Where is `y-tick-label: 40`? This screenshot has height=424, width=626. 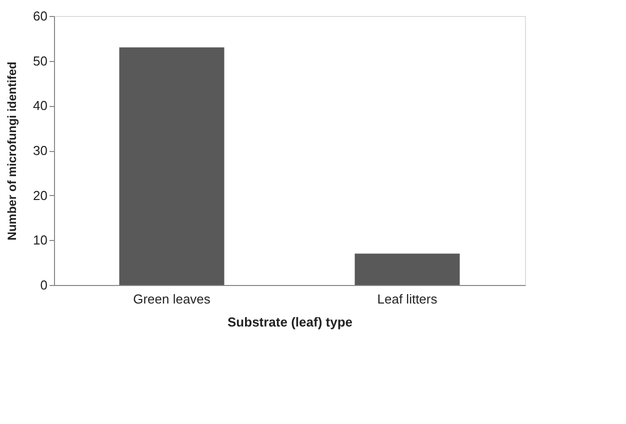 y-tick-label: 40 is located at coordinates (40, 106).